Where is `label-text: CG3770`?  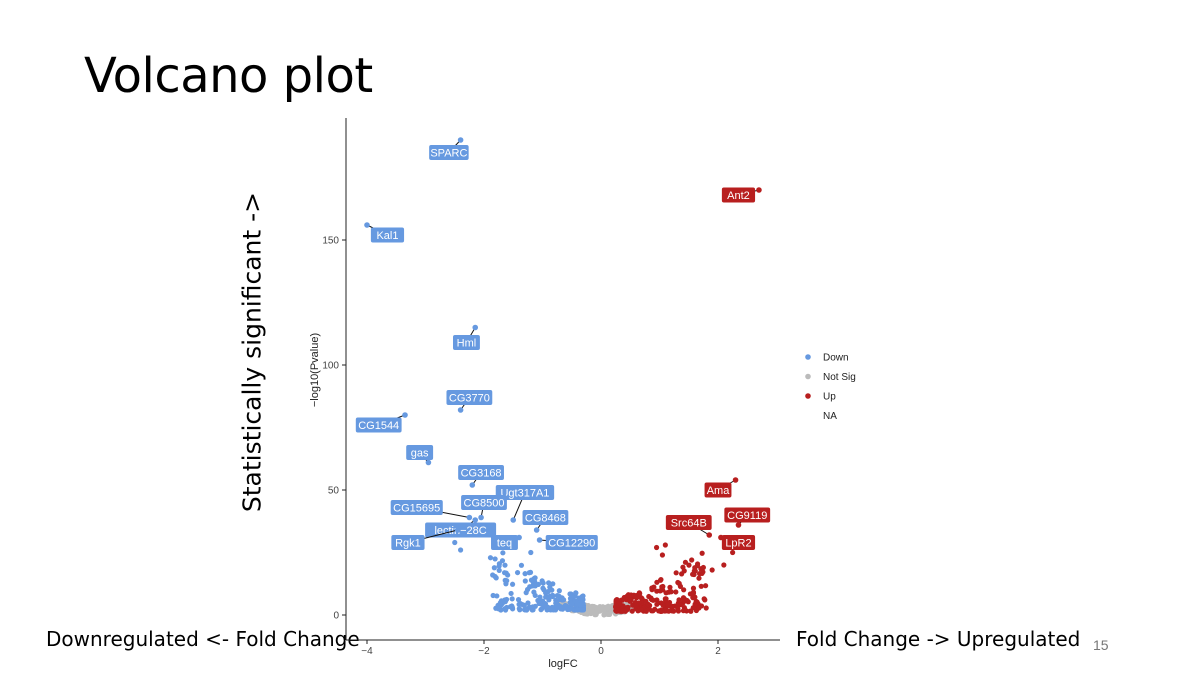 label-text: CG3770 is located at coordinates (469, 399).